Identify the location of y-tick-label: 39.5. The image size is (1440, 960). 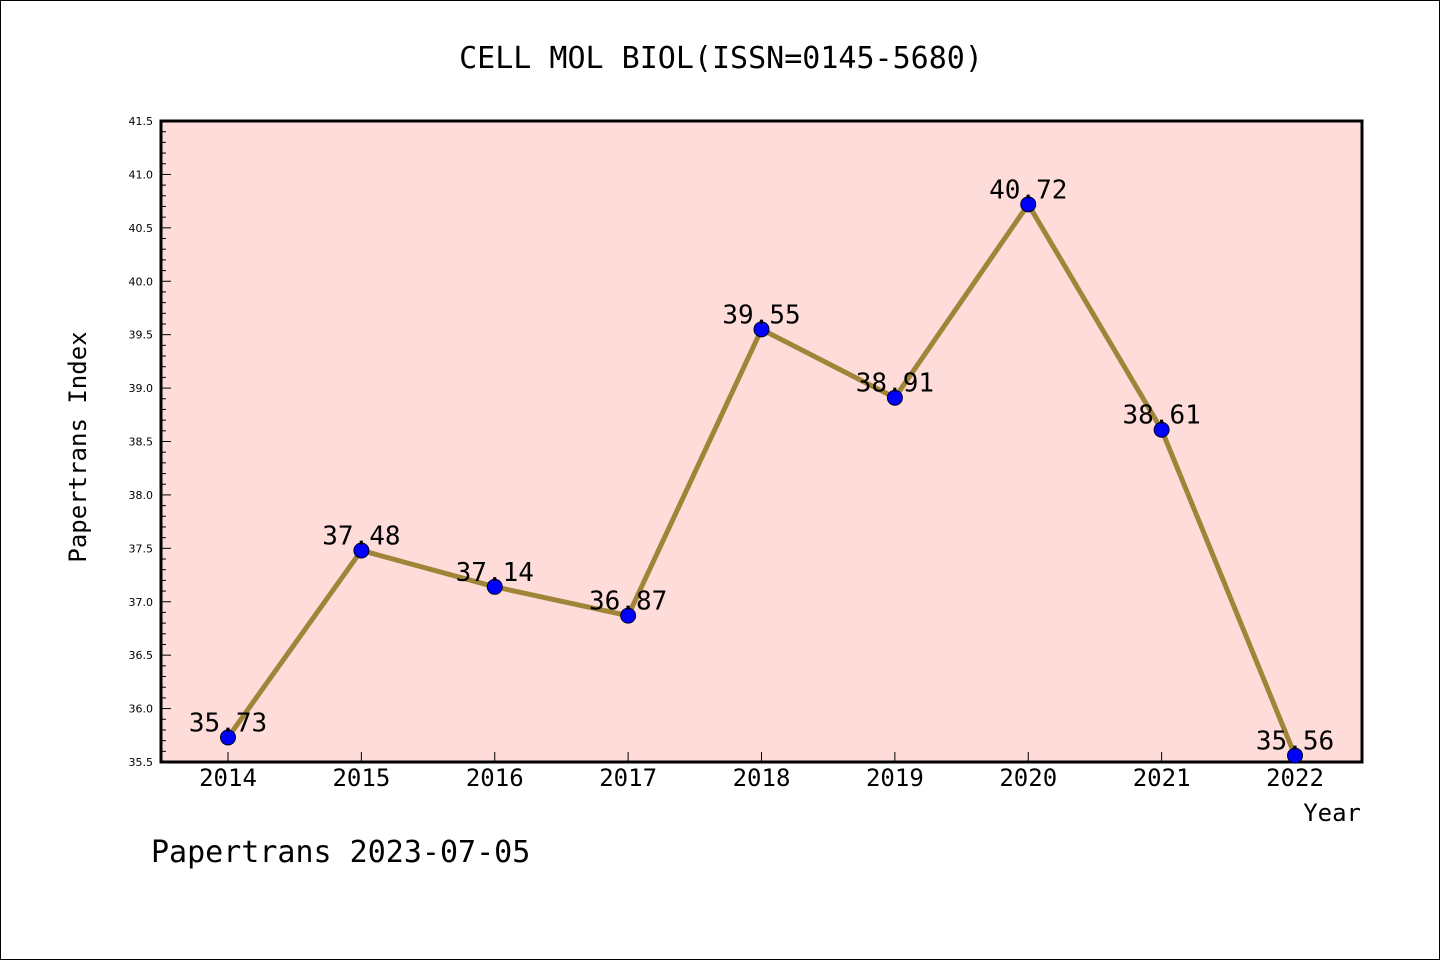
(141, 335).